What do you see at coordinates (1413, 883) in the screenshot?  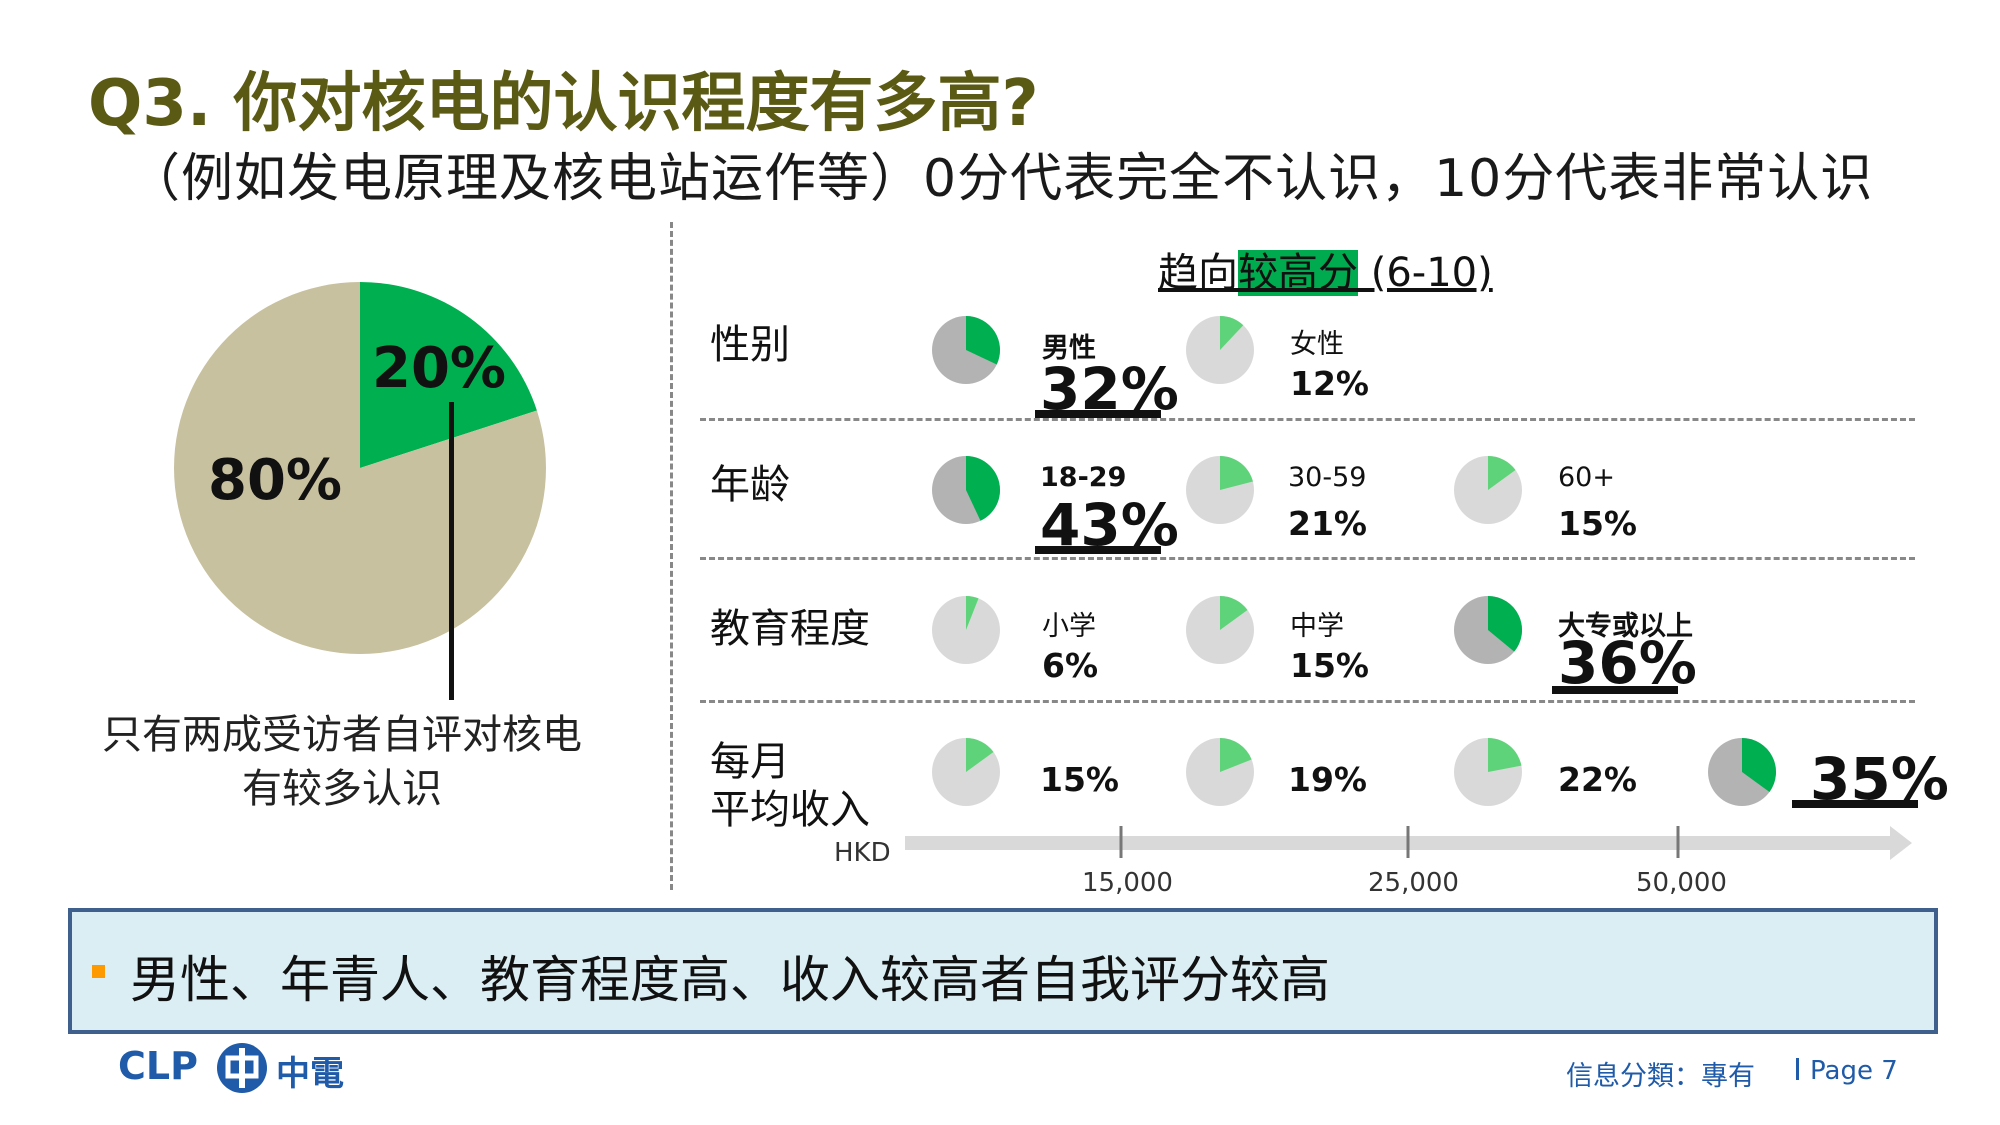 I see `axis-tick-label: 25,000` at bounding box center [1413, 883].